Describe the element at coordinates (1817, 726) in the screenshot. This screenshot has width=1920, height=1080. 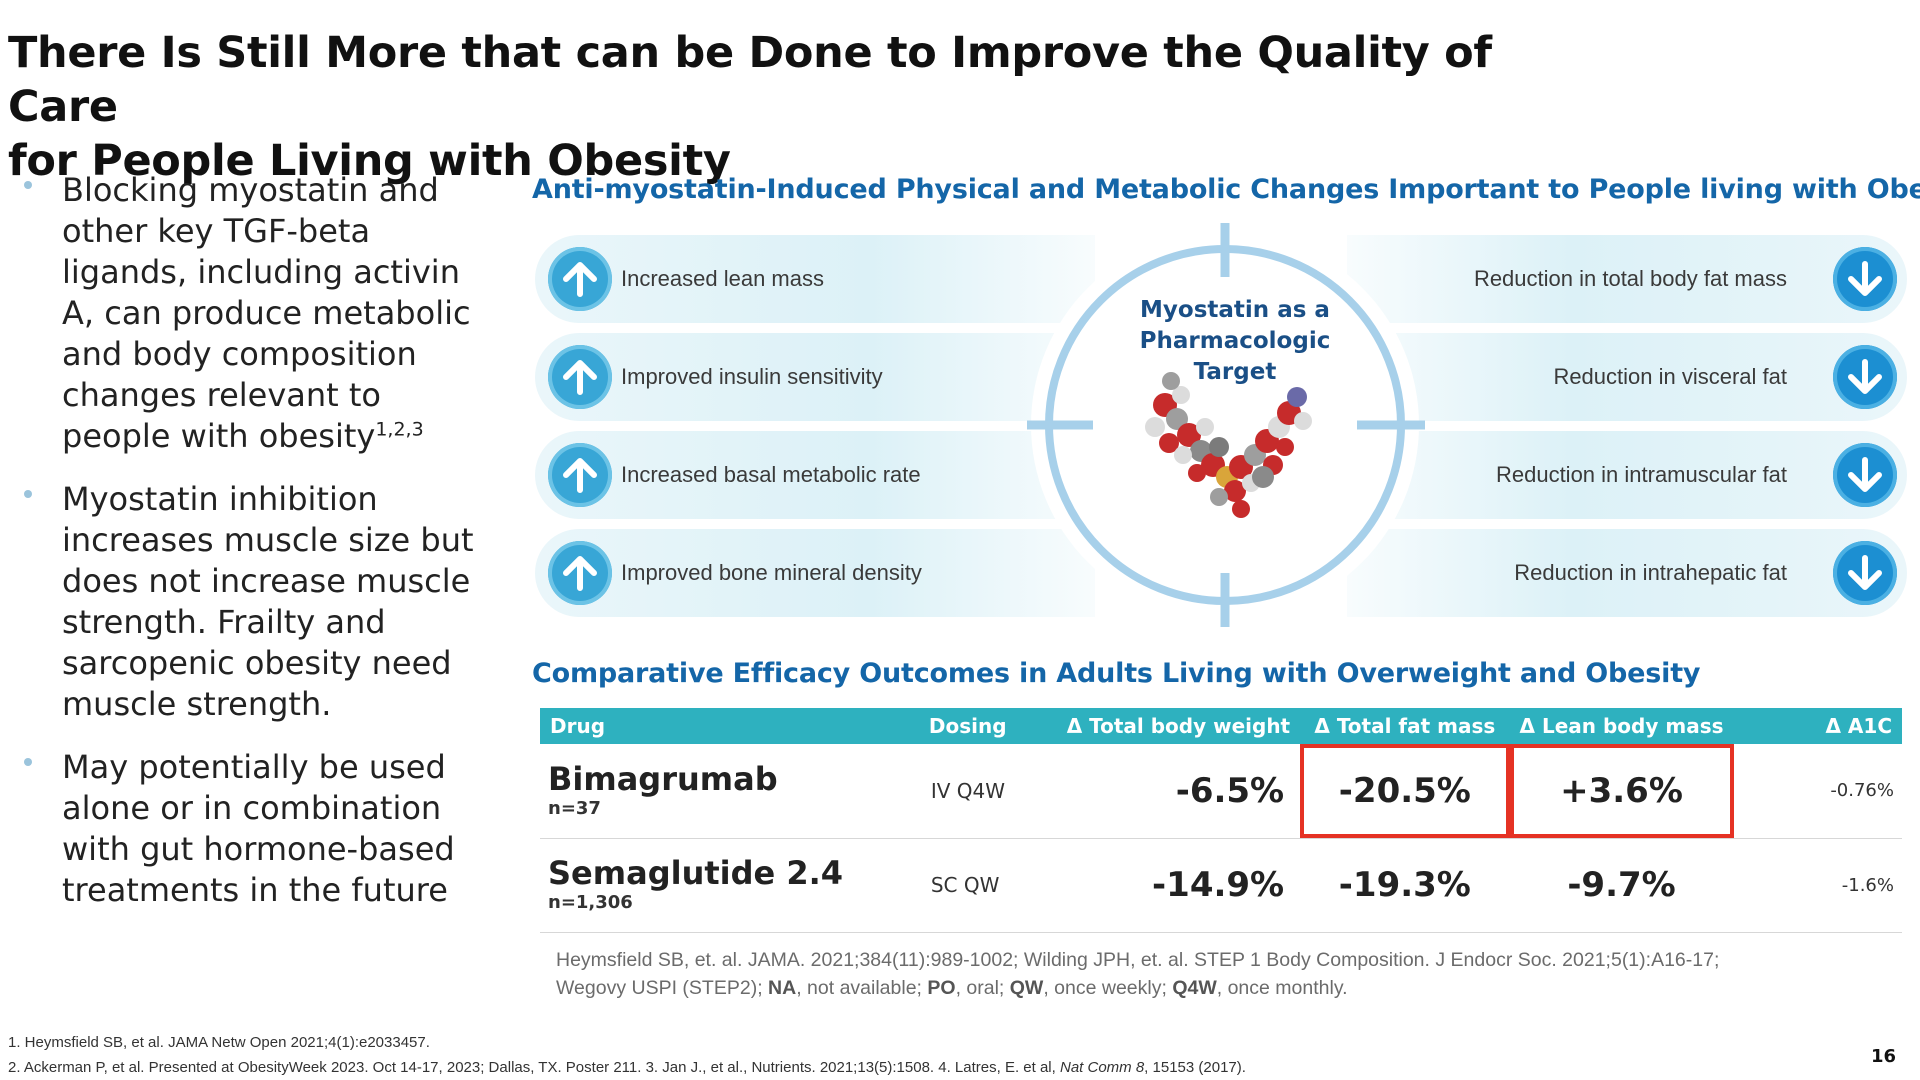
I see `header-a1c: Δ A1C` at that location.